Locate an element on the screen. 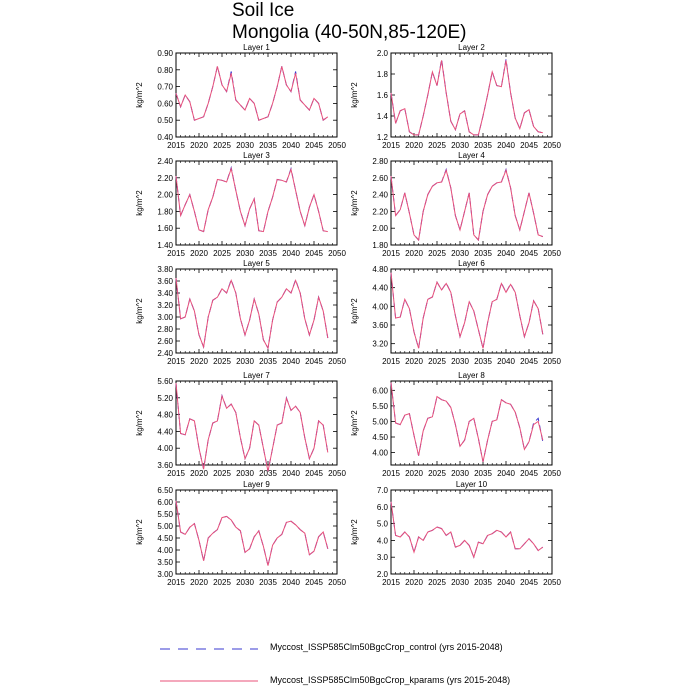 The image size is (700, 700). y-tick-label: 0.60 is located at coordinates (165, 103).